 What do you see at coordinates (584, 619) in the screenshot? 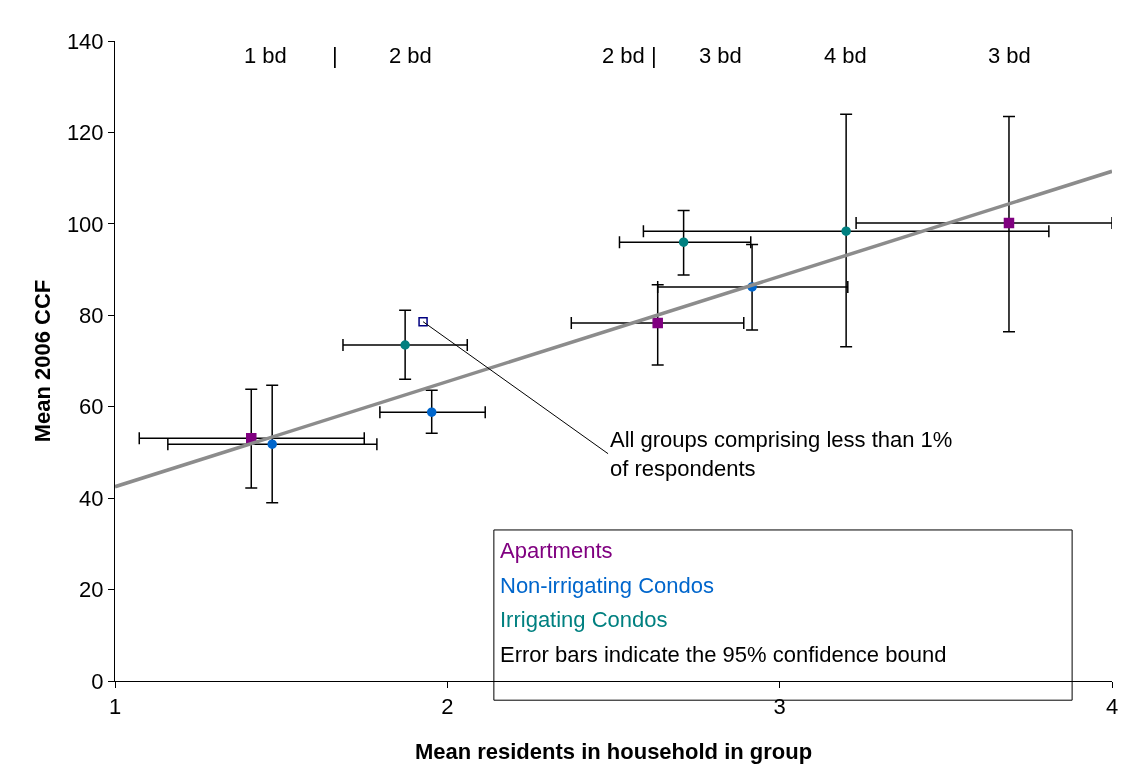
I see `text: Irrigating Condos` at bounding box center [584, 619].